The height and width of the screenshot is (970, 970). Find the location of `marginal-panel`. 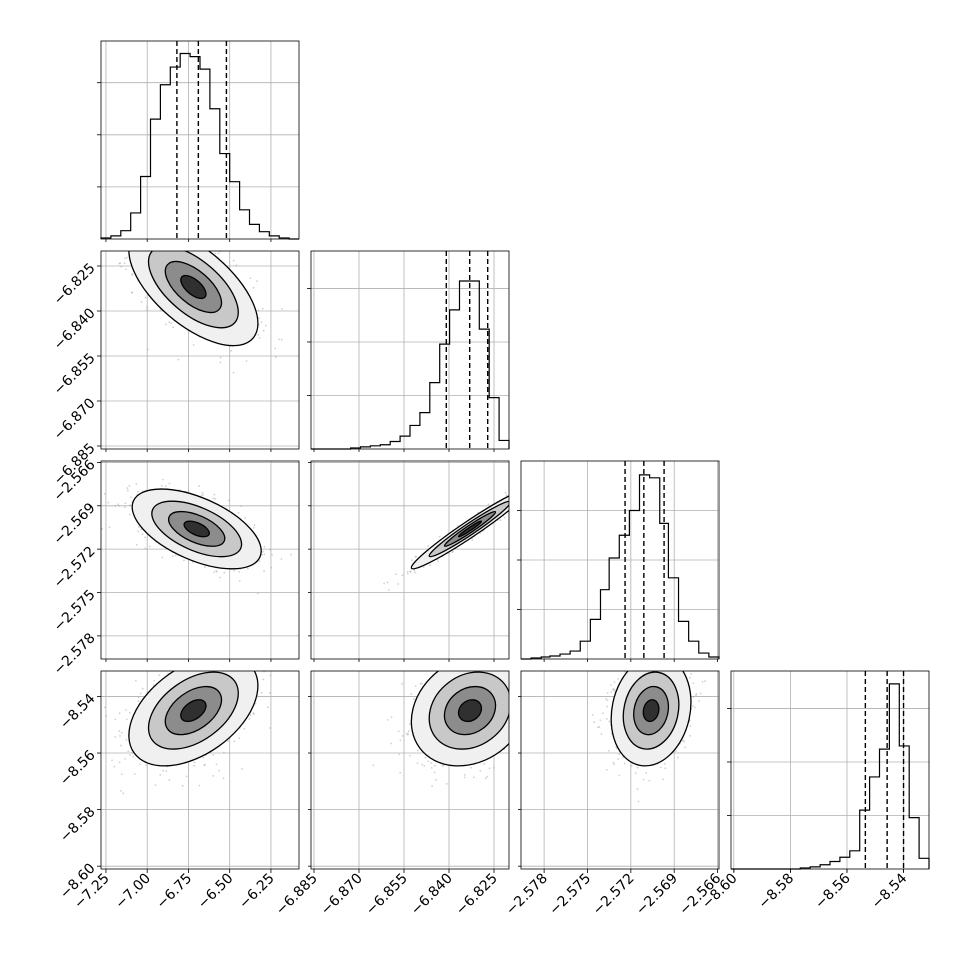

marginal-panel is located at coordinates (618, 560).